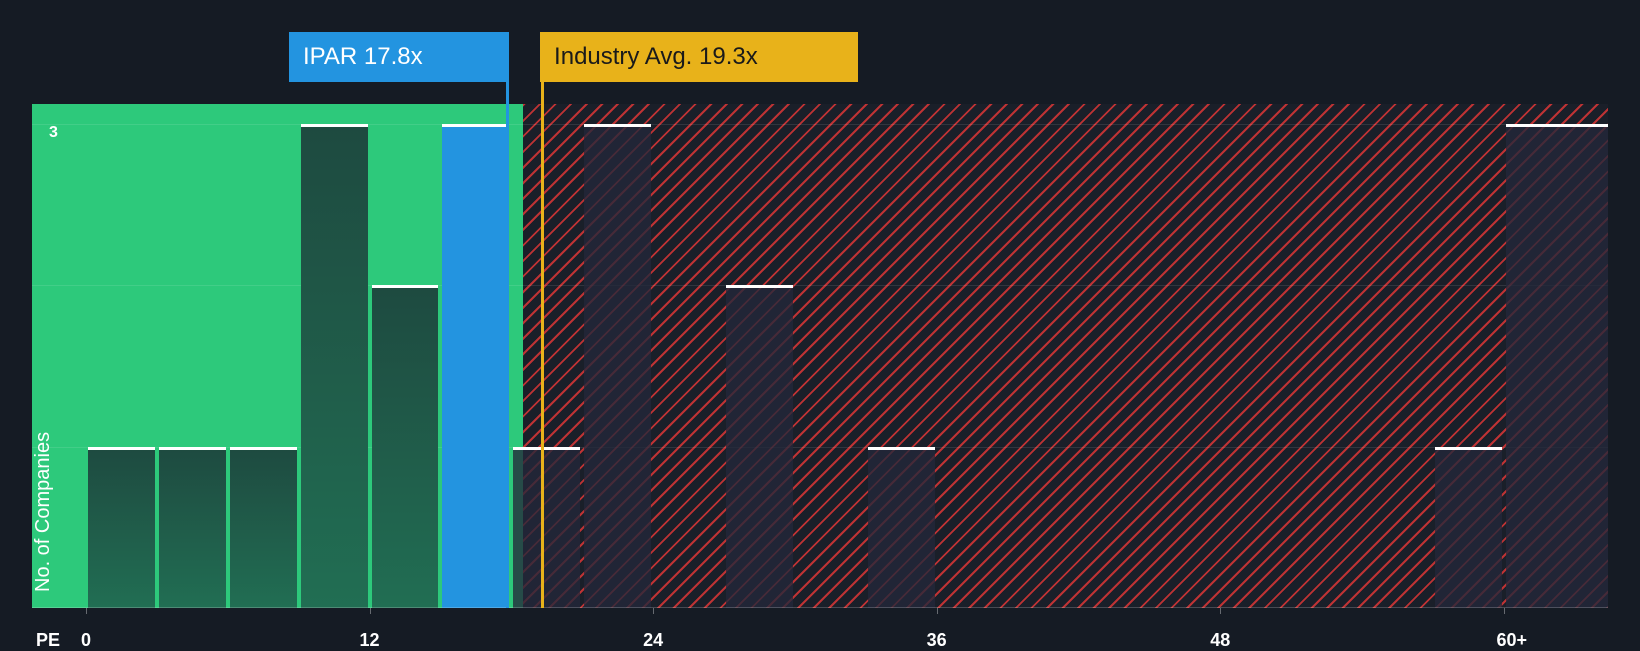  What do you see at coordinates (1220, 640) in the screenshot?
I see `x-tick-label: 48` at bounding box center [1220, 640].